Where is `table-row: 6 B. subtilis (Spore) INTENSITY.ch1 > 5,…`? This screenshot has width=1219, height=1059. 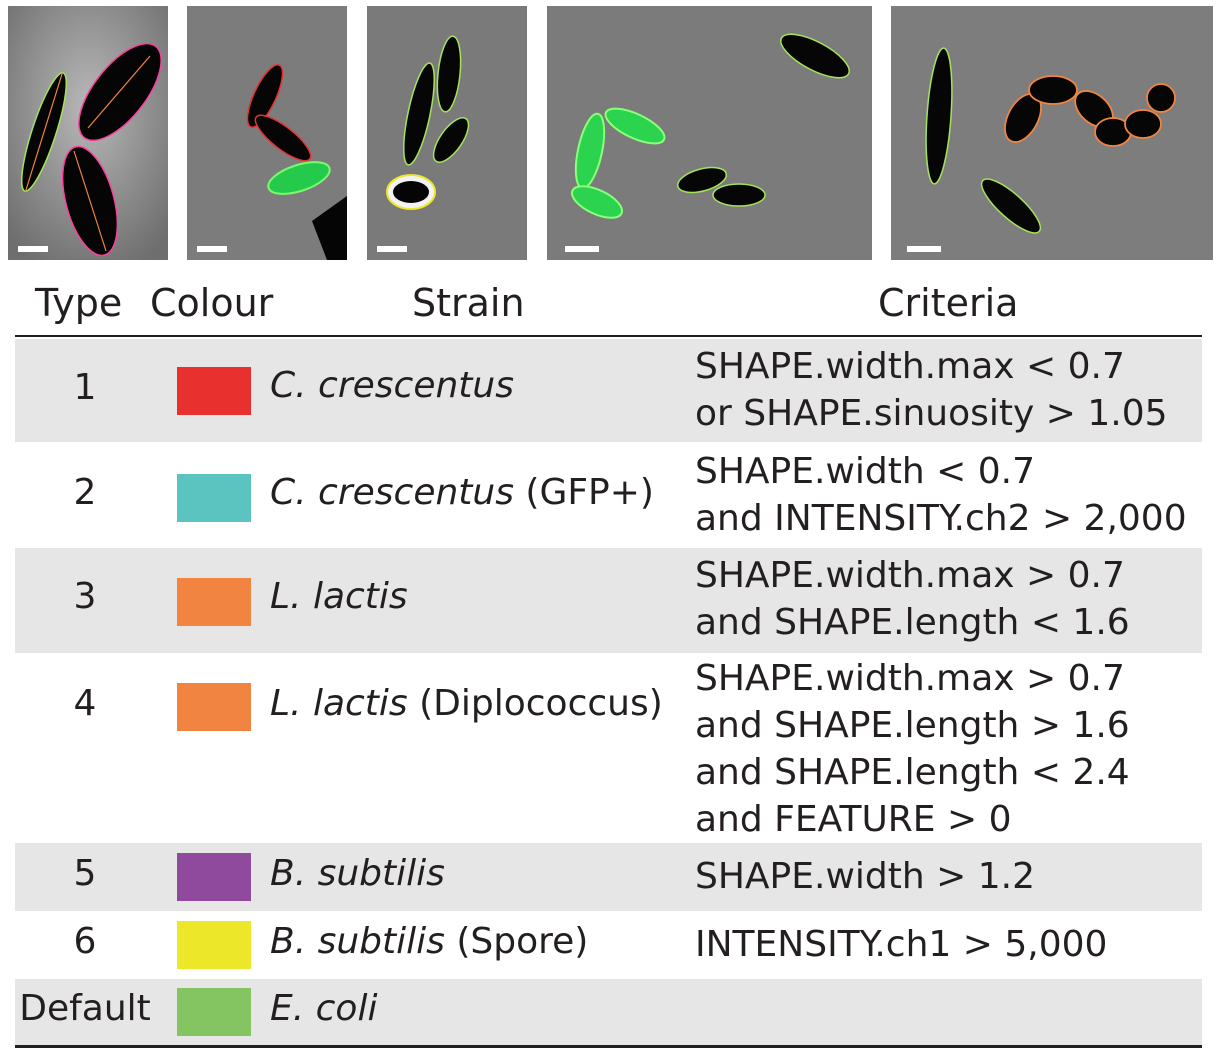 table-row: 6 B. subtilis (Spore) INTENSITY.ch1 > 5,… is located at coordinates (608, 945).